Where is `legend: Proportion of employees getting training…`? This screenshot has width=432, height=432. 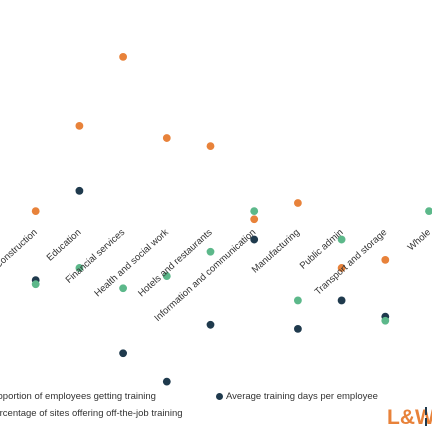 legend: Proportion of employees getting training… is located at coordinates (216, 408).